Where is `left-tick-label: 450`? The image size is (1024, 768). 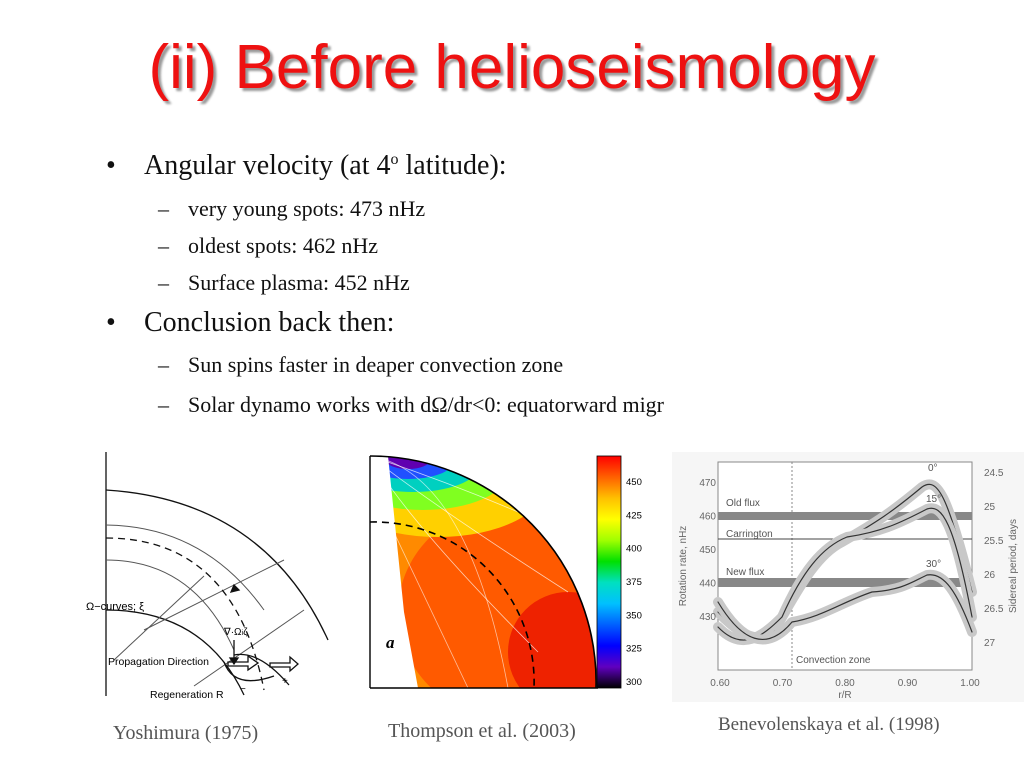 left-tick-label: 450 is located at coordinates (707, 550).